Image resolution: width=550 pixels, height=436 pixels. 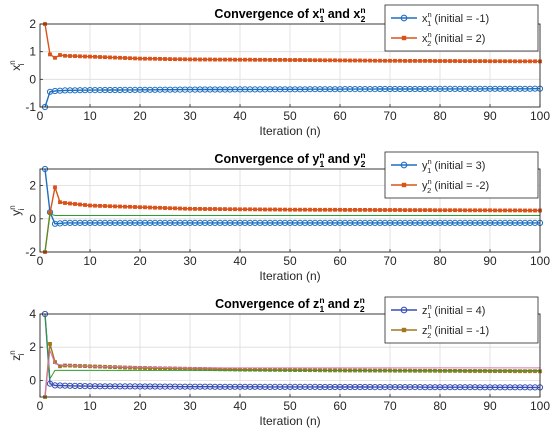 What do you see at coordinates (438, 39) in the screenshot?
I see `legend-entry: xn 2 (initial = 2)` at bounding box center [438, 39].